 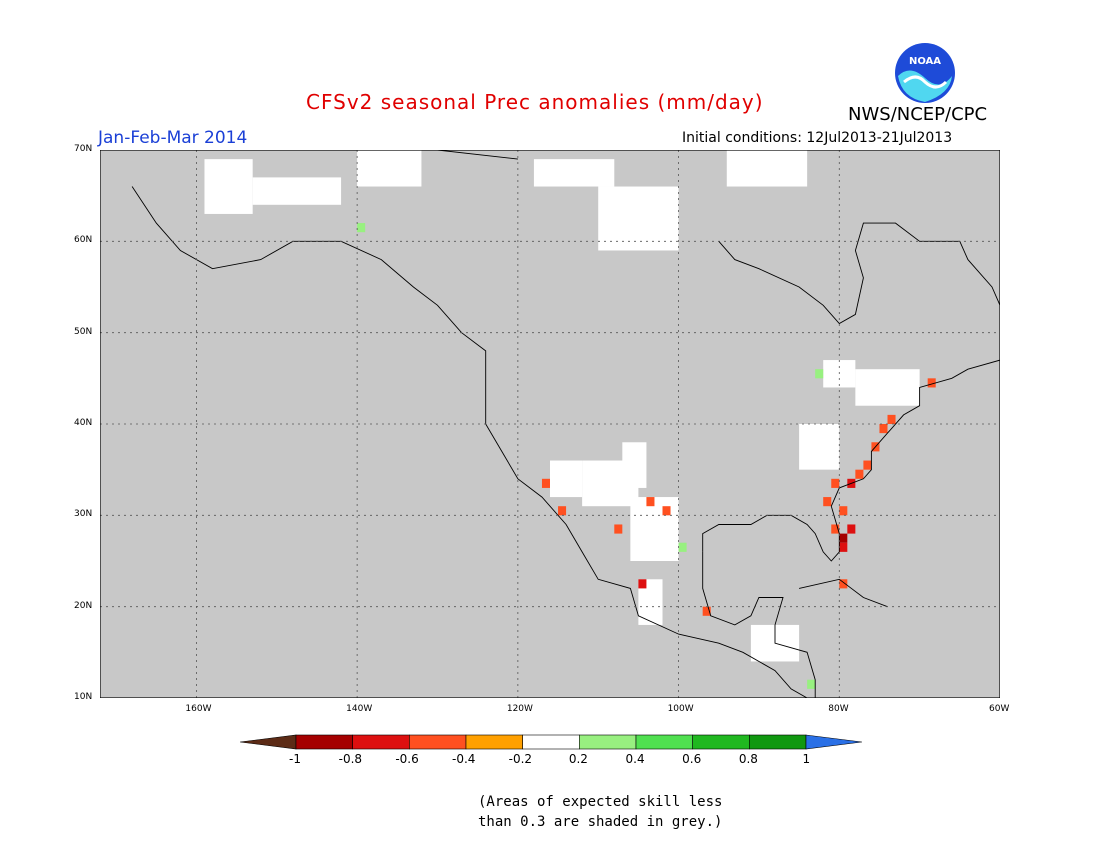 I want to click on colorbar-tick-label: 0.8, so click(x=748, y=759).